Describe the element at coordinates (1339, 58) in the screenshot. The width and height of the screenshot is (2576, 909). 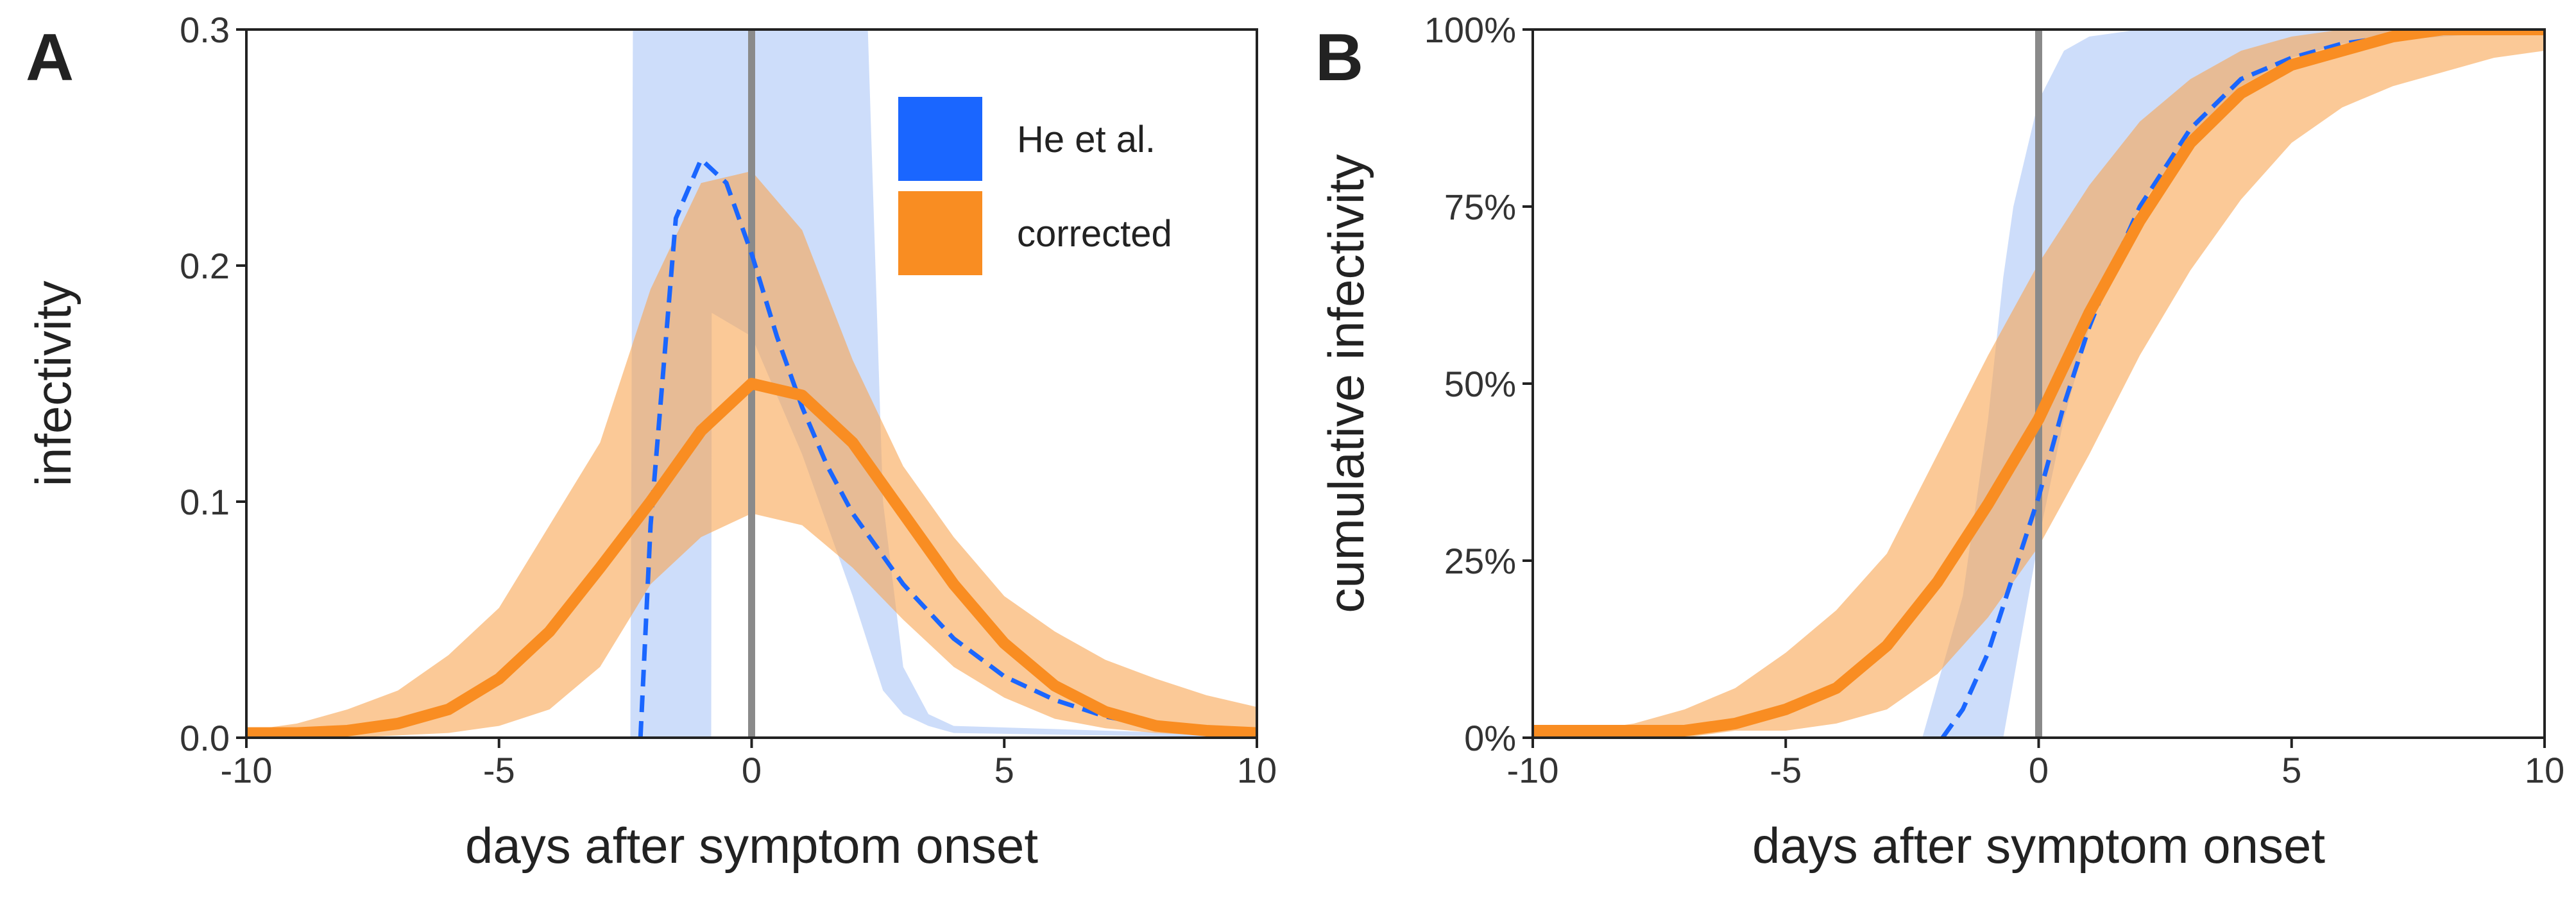
I see `panel-label: B` at that location.